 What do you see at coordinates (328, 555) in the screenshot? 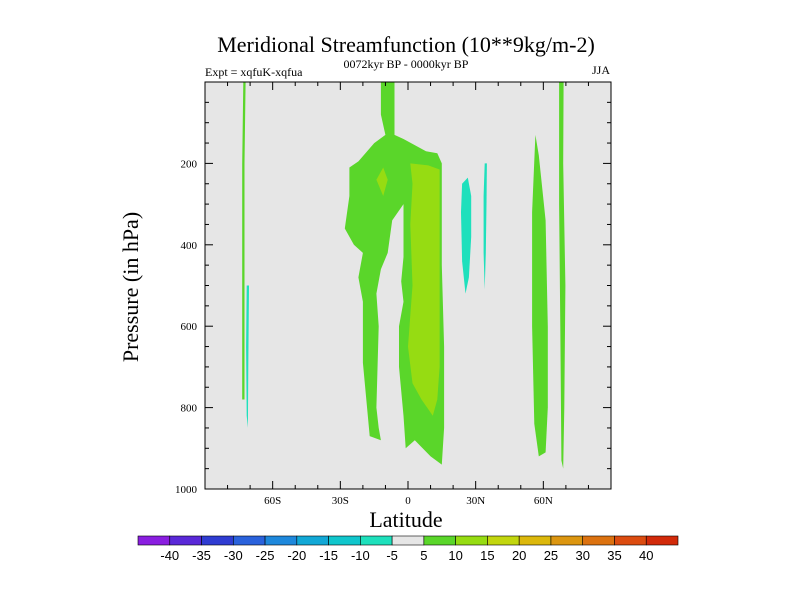
I see `colorbar-label: -15` at bounding box center [328, 555].